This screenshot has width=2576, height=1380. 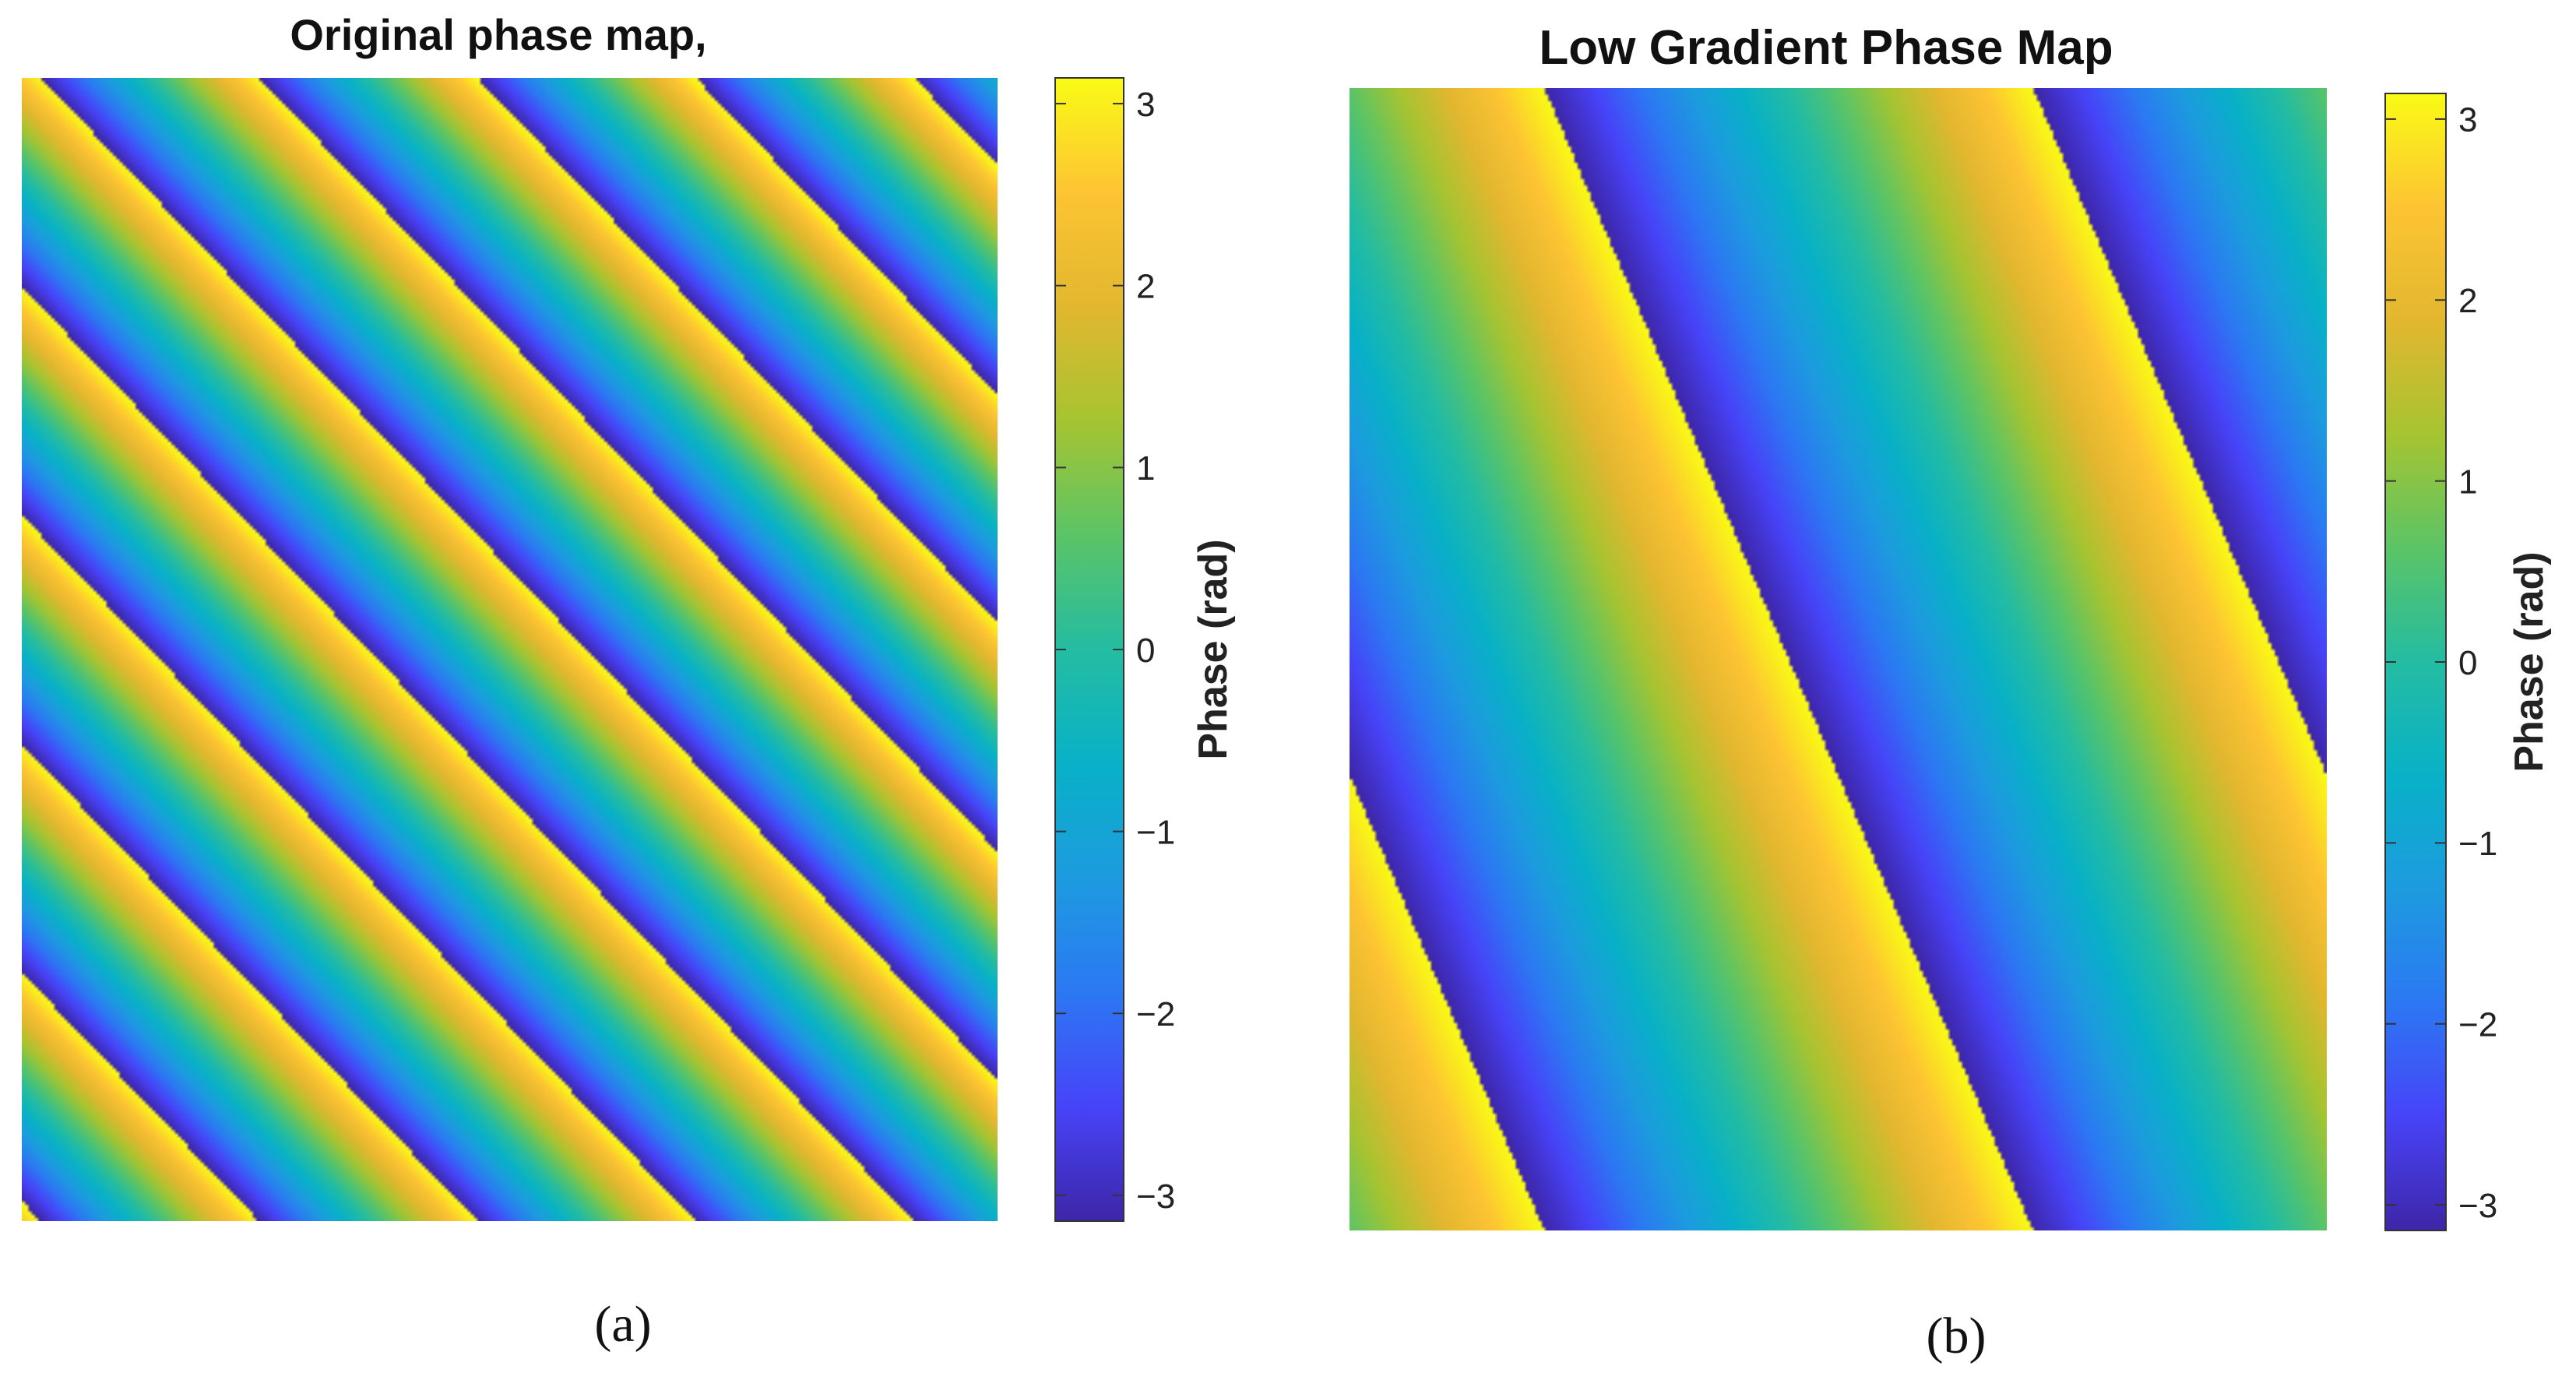 I want to click on panel-a-colorbar, so click(x=1089, y=649).